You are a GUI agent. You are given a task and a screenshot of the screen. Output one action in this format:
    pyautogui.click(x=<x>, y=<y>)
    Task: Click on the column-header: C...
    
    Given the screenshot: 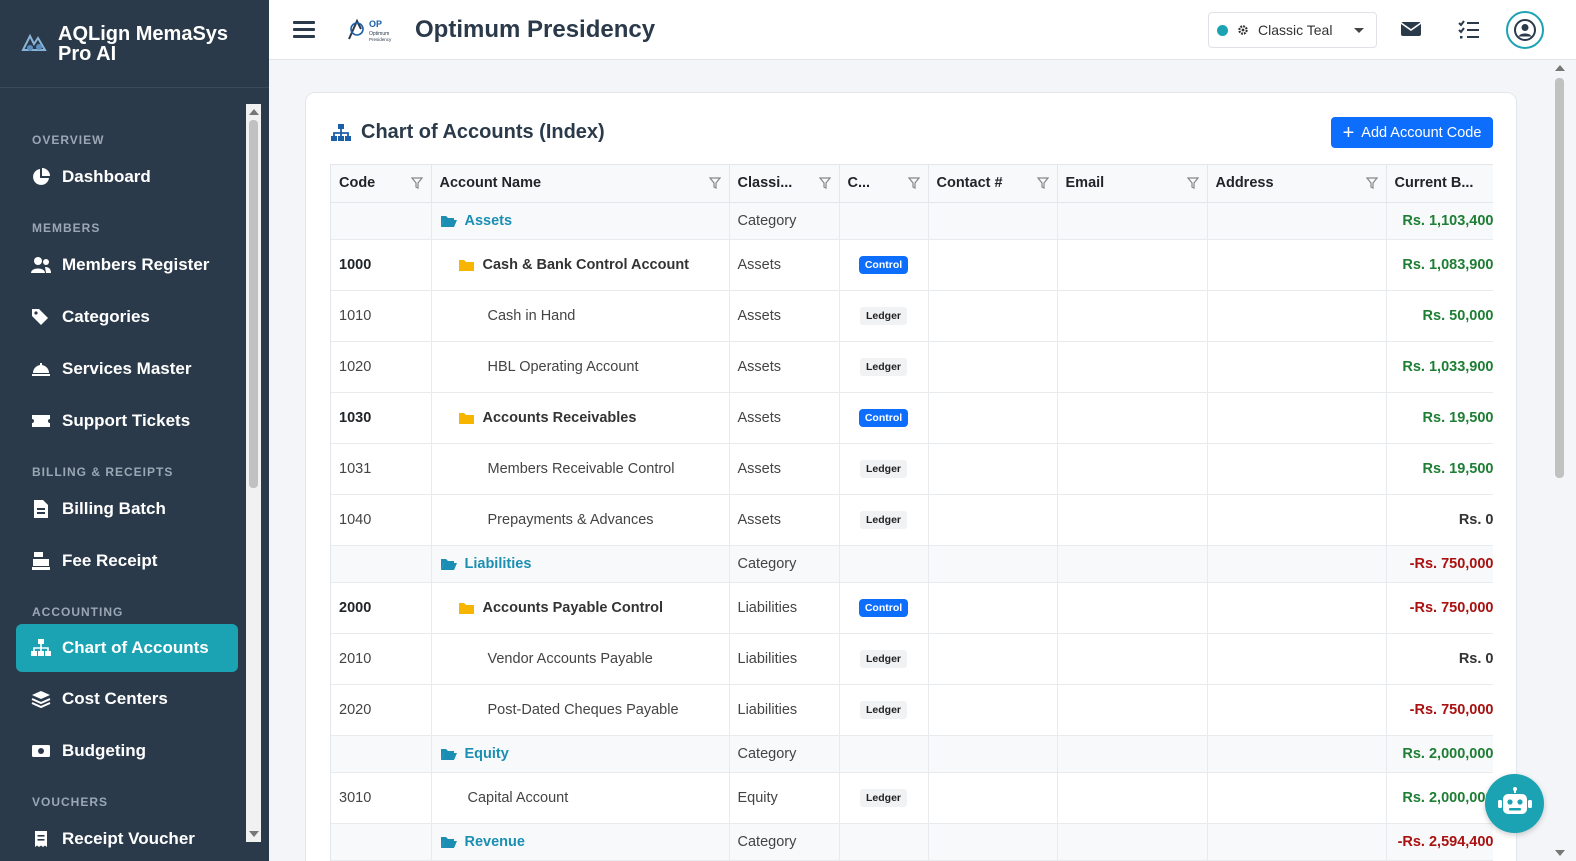 What is the action you would take?
    pyautogui.click(x=884, y=184)
    